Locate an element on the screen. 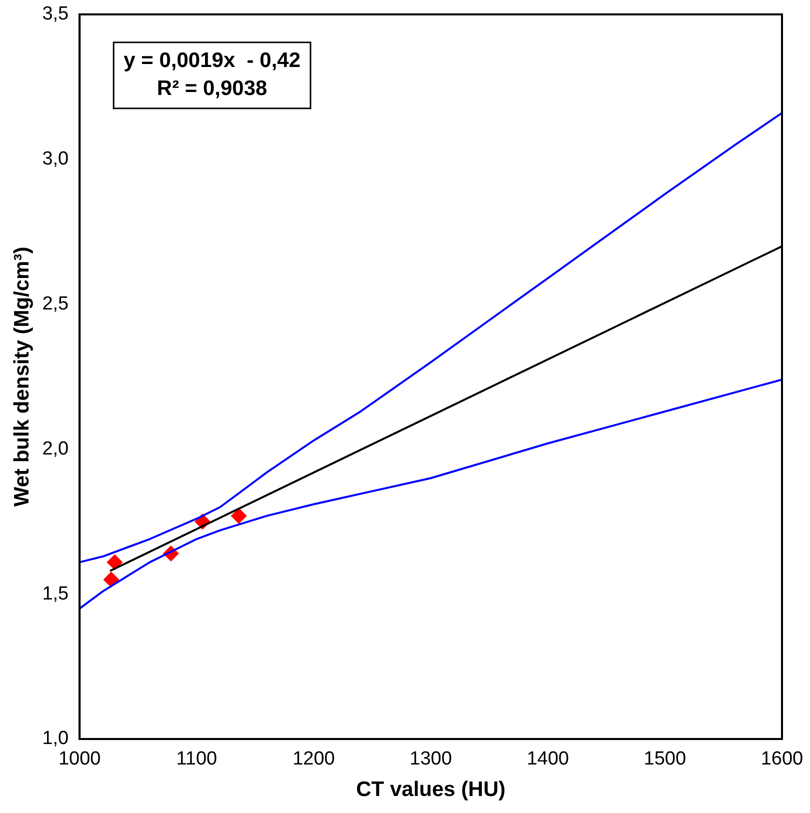  y-tick-label: 2,0 is located at coordinates (55, 449).